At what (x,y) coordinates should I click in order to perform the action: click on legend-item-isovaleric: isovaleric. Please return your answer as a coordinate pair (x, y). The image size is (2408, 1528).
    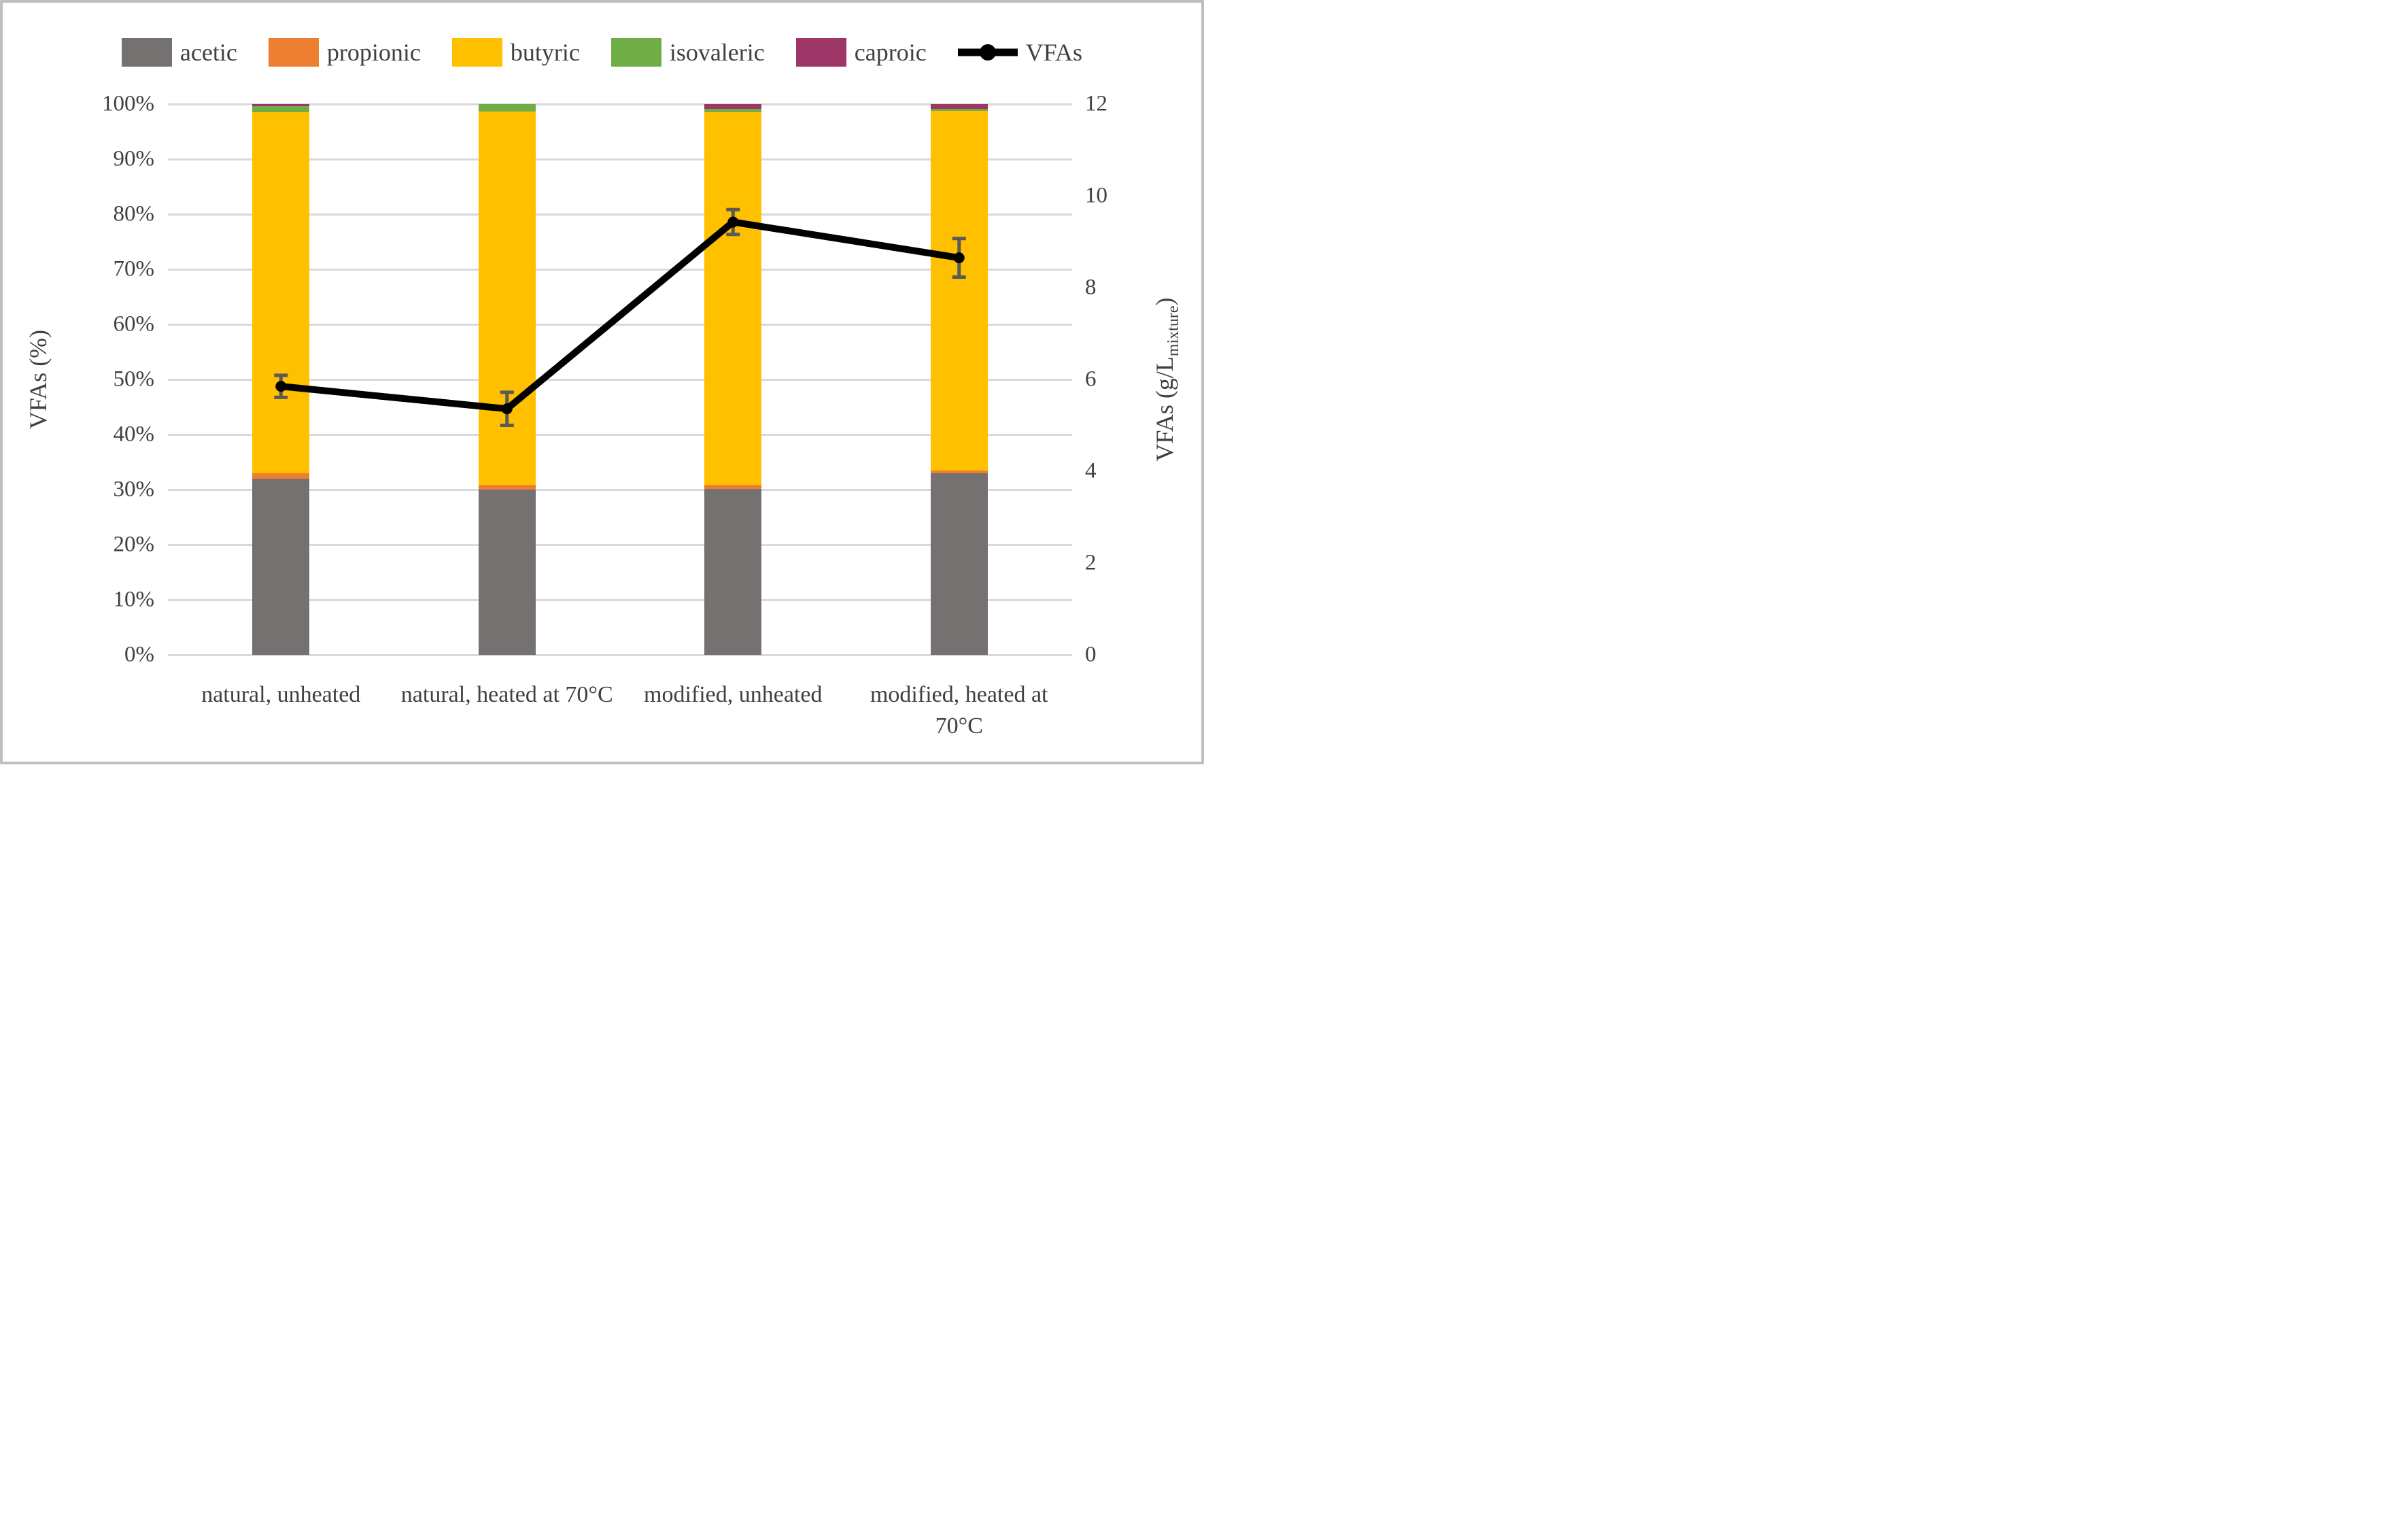
    Looking at the image, I should click on (687, 52).